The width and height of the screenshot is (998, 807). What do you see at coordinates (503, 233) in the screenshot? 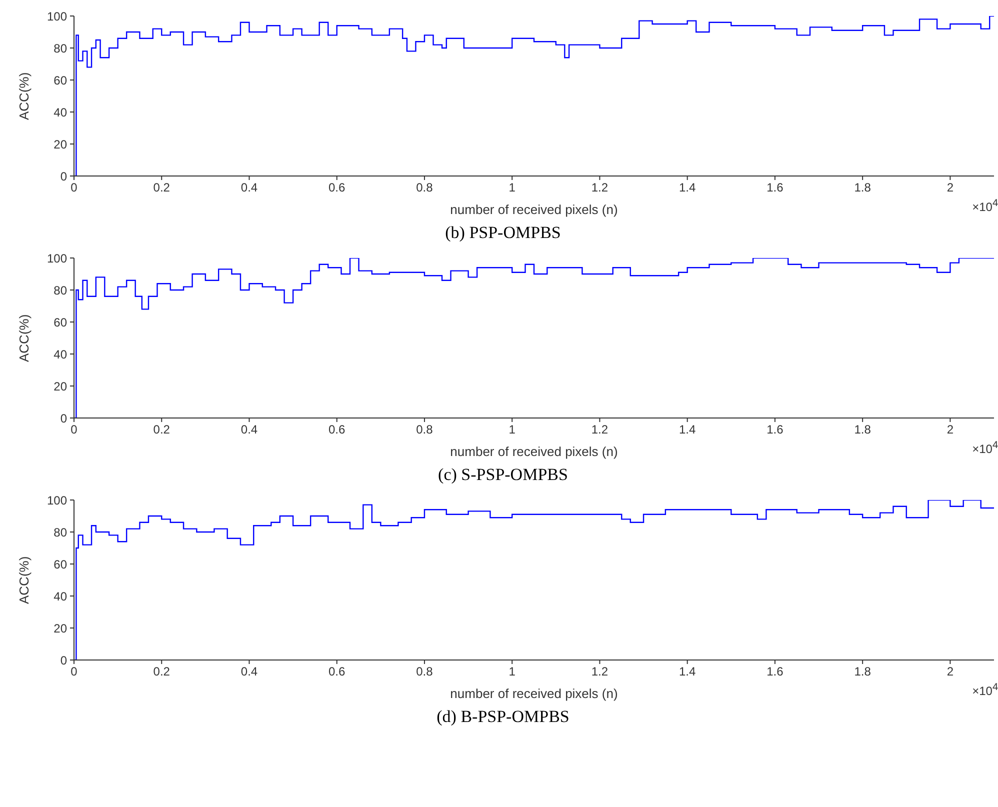
I see `text: (b) PSP-OMPBS` at bounding box center [503, 233].